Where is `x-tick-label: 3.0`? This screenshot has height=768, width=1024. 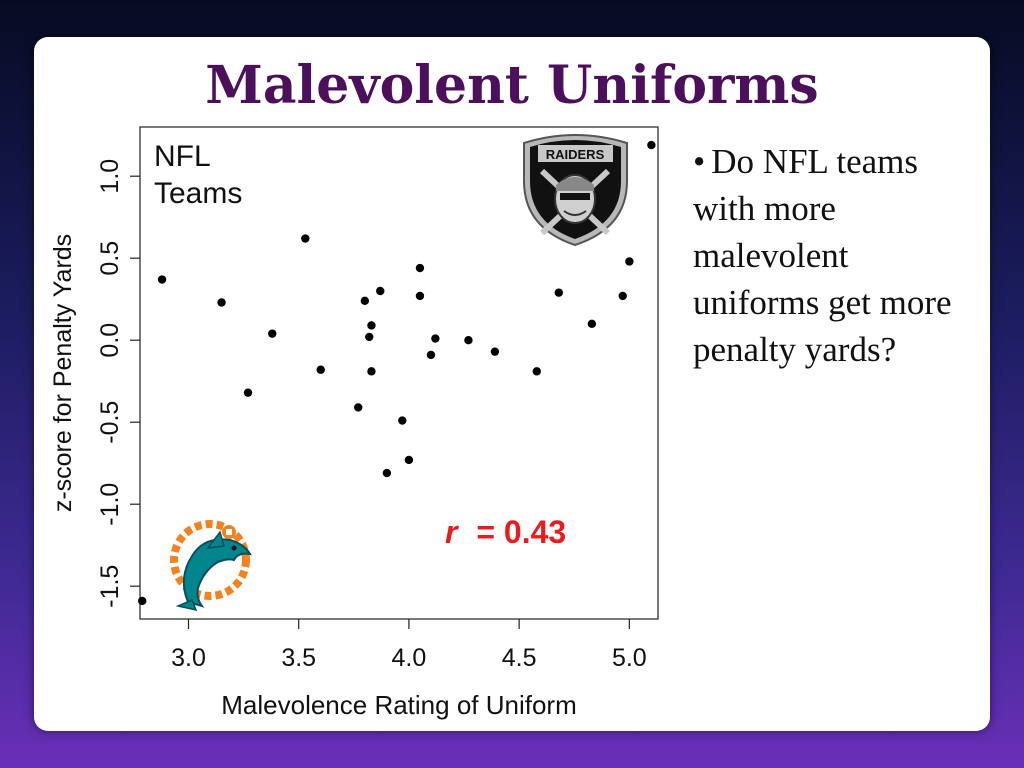 x-tick-label: 3.0 is located at coordinates (188, 658).